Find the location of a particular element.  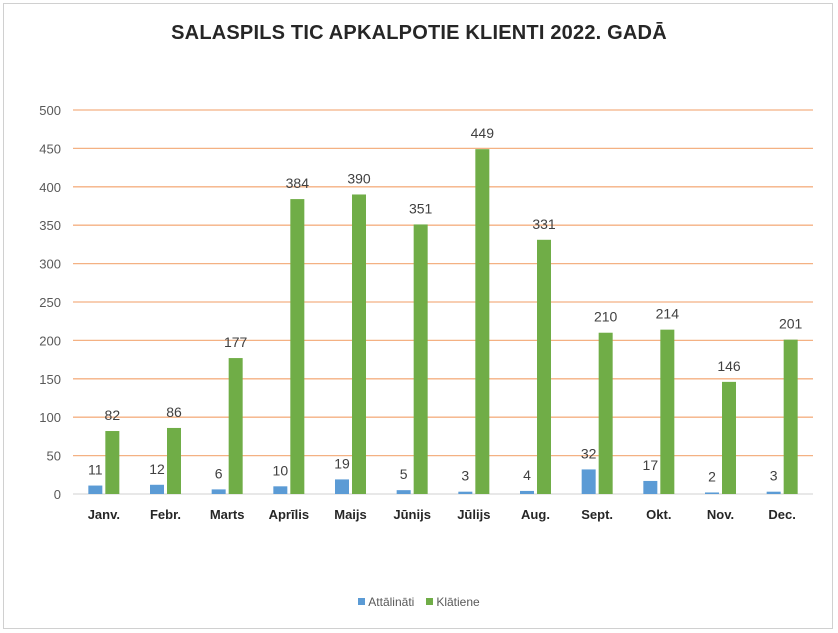

y-tick-label: 450 is located at coordinates (50, 148).